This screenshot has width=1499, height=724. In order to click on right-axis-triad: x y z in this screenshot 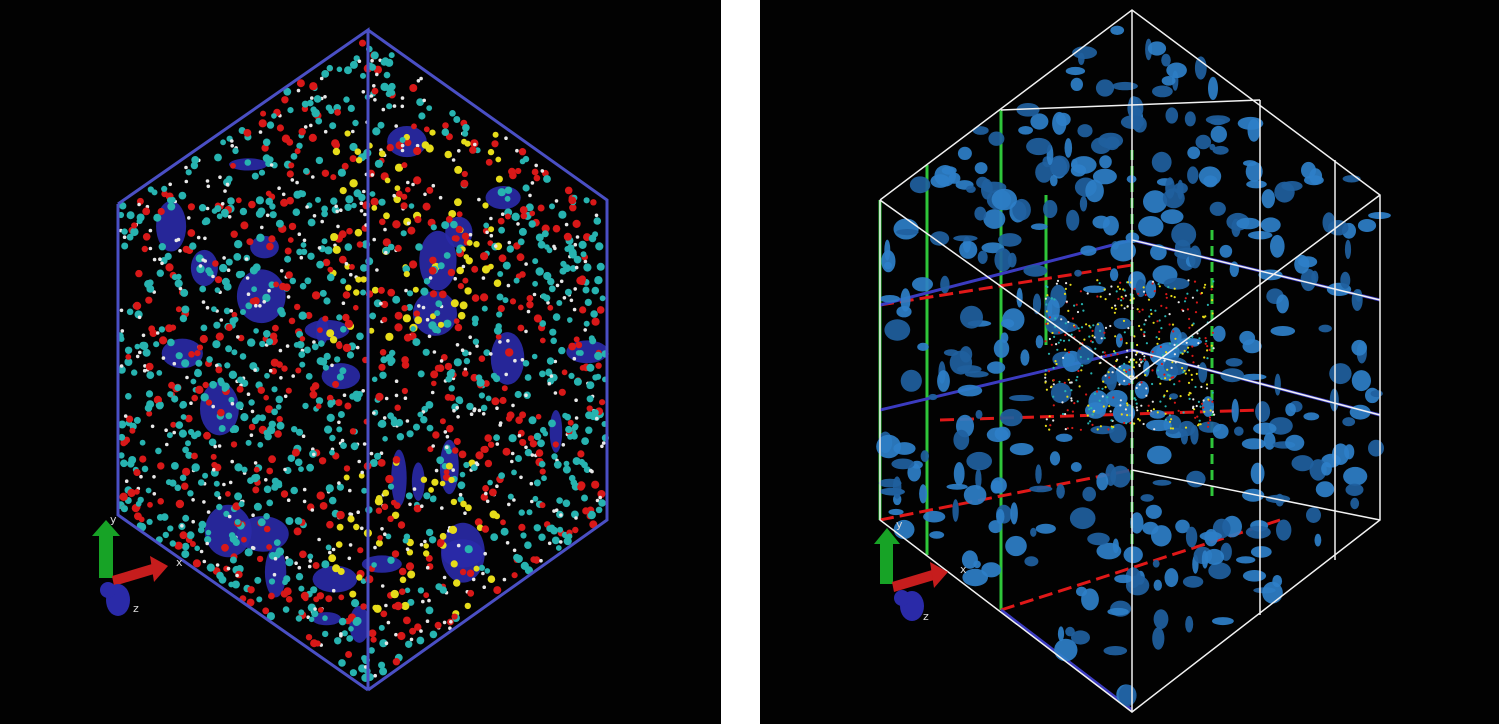, I will do `click(920, 570)`.